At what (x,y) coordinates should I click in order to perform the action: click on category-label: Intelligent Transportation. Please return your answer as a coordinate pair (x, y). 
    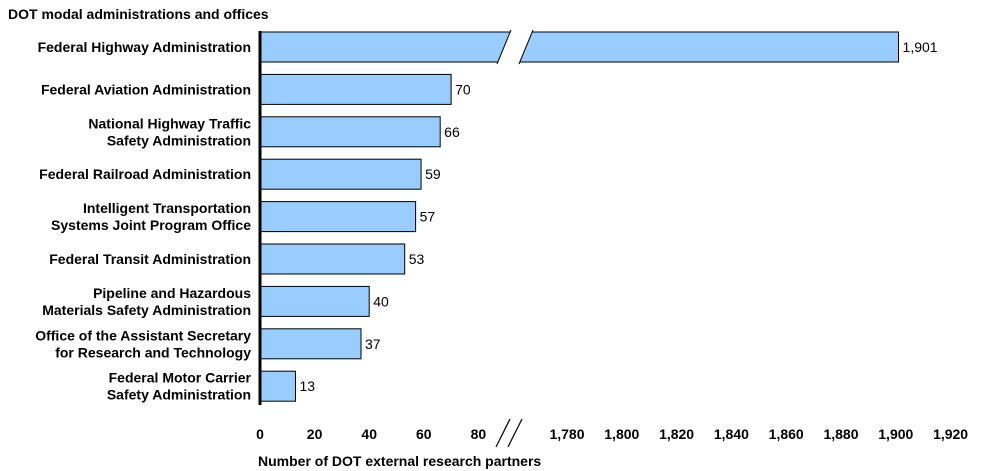
    Looking at the image, I should click on (167, 208).